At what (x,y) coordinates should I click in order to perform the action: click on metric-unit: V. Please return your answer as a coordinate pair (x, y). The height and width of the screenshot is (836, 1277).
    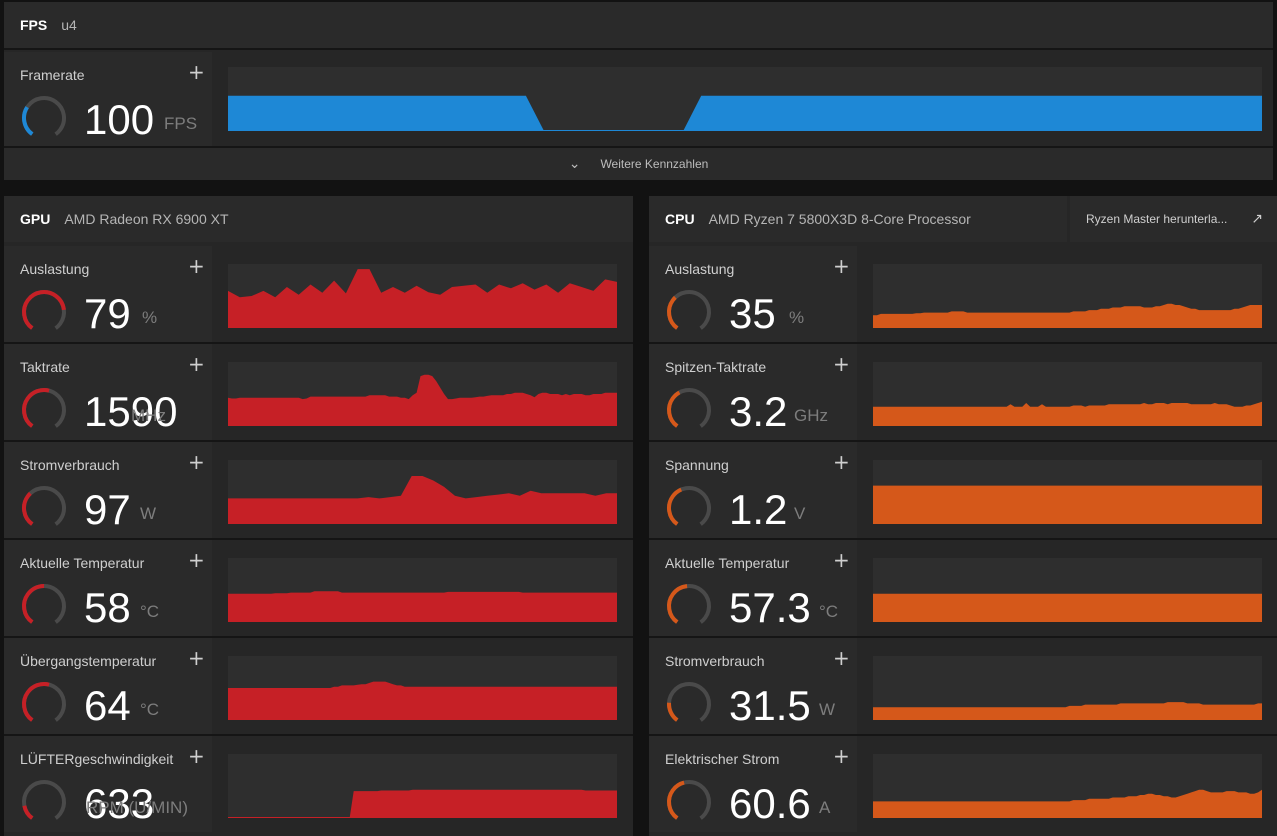
    Looking at the image, I should click on (800, 513).